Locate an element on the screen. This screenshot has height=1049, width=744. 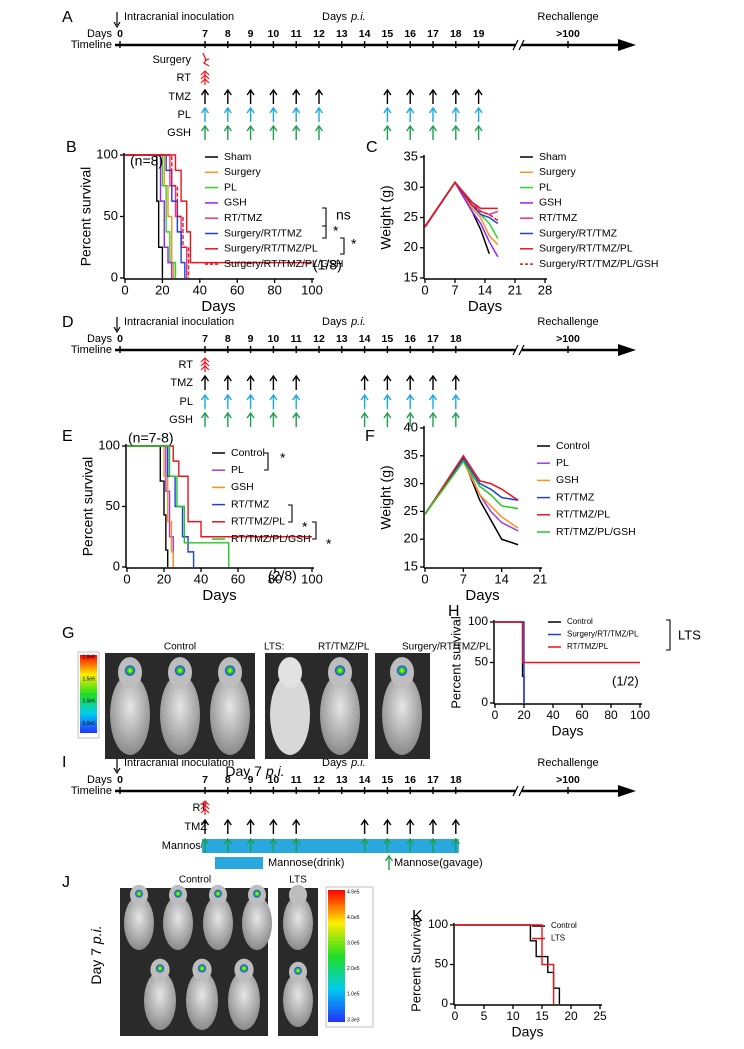
footer-text: Day 7 is located at coordinates (96, 966).